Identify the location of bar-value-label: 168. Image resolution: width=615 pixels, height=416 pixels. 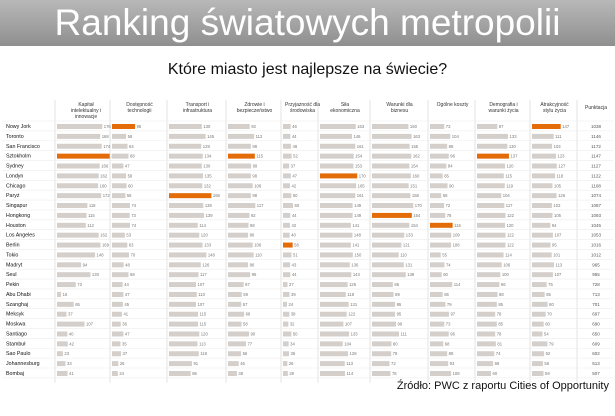
(106, 136).